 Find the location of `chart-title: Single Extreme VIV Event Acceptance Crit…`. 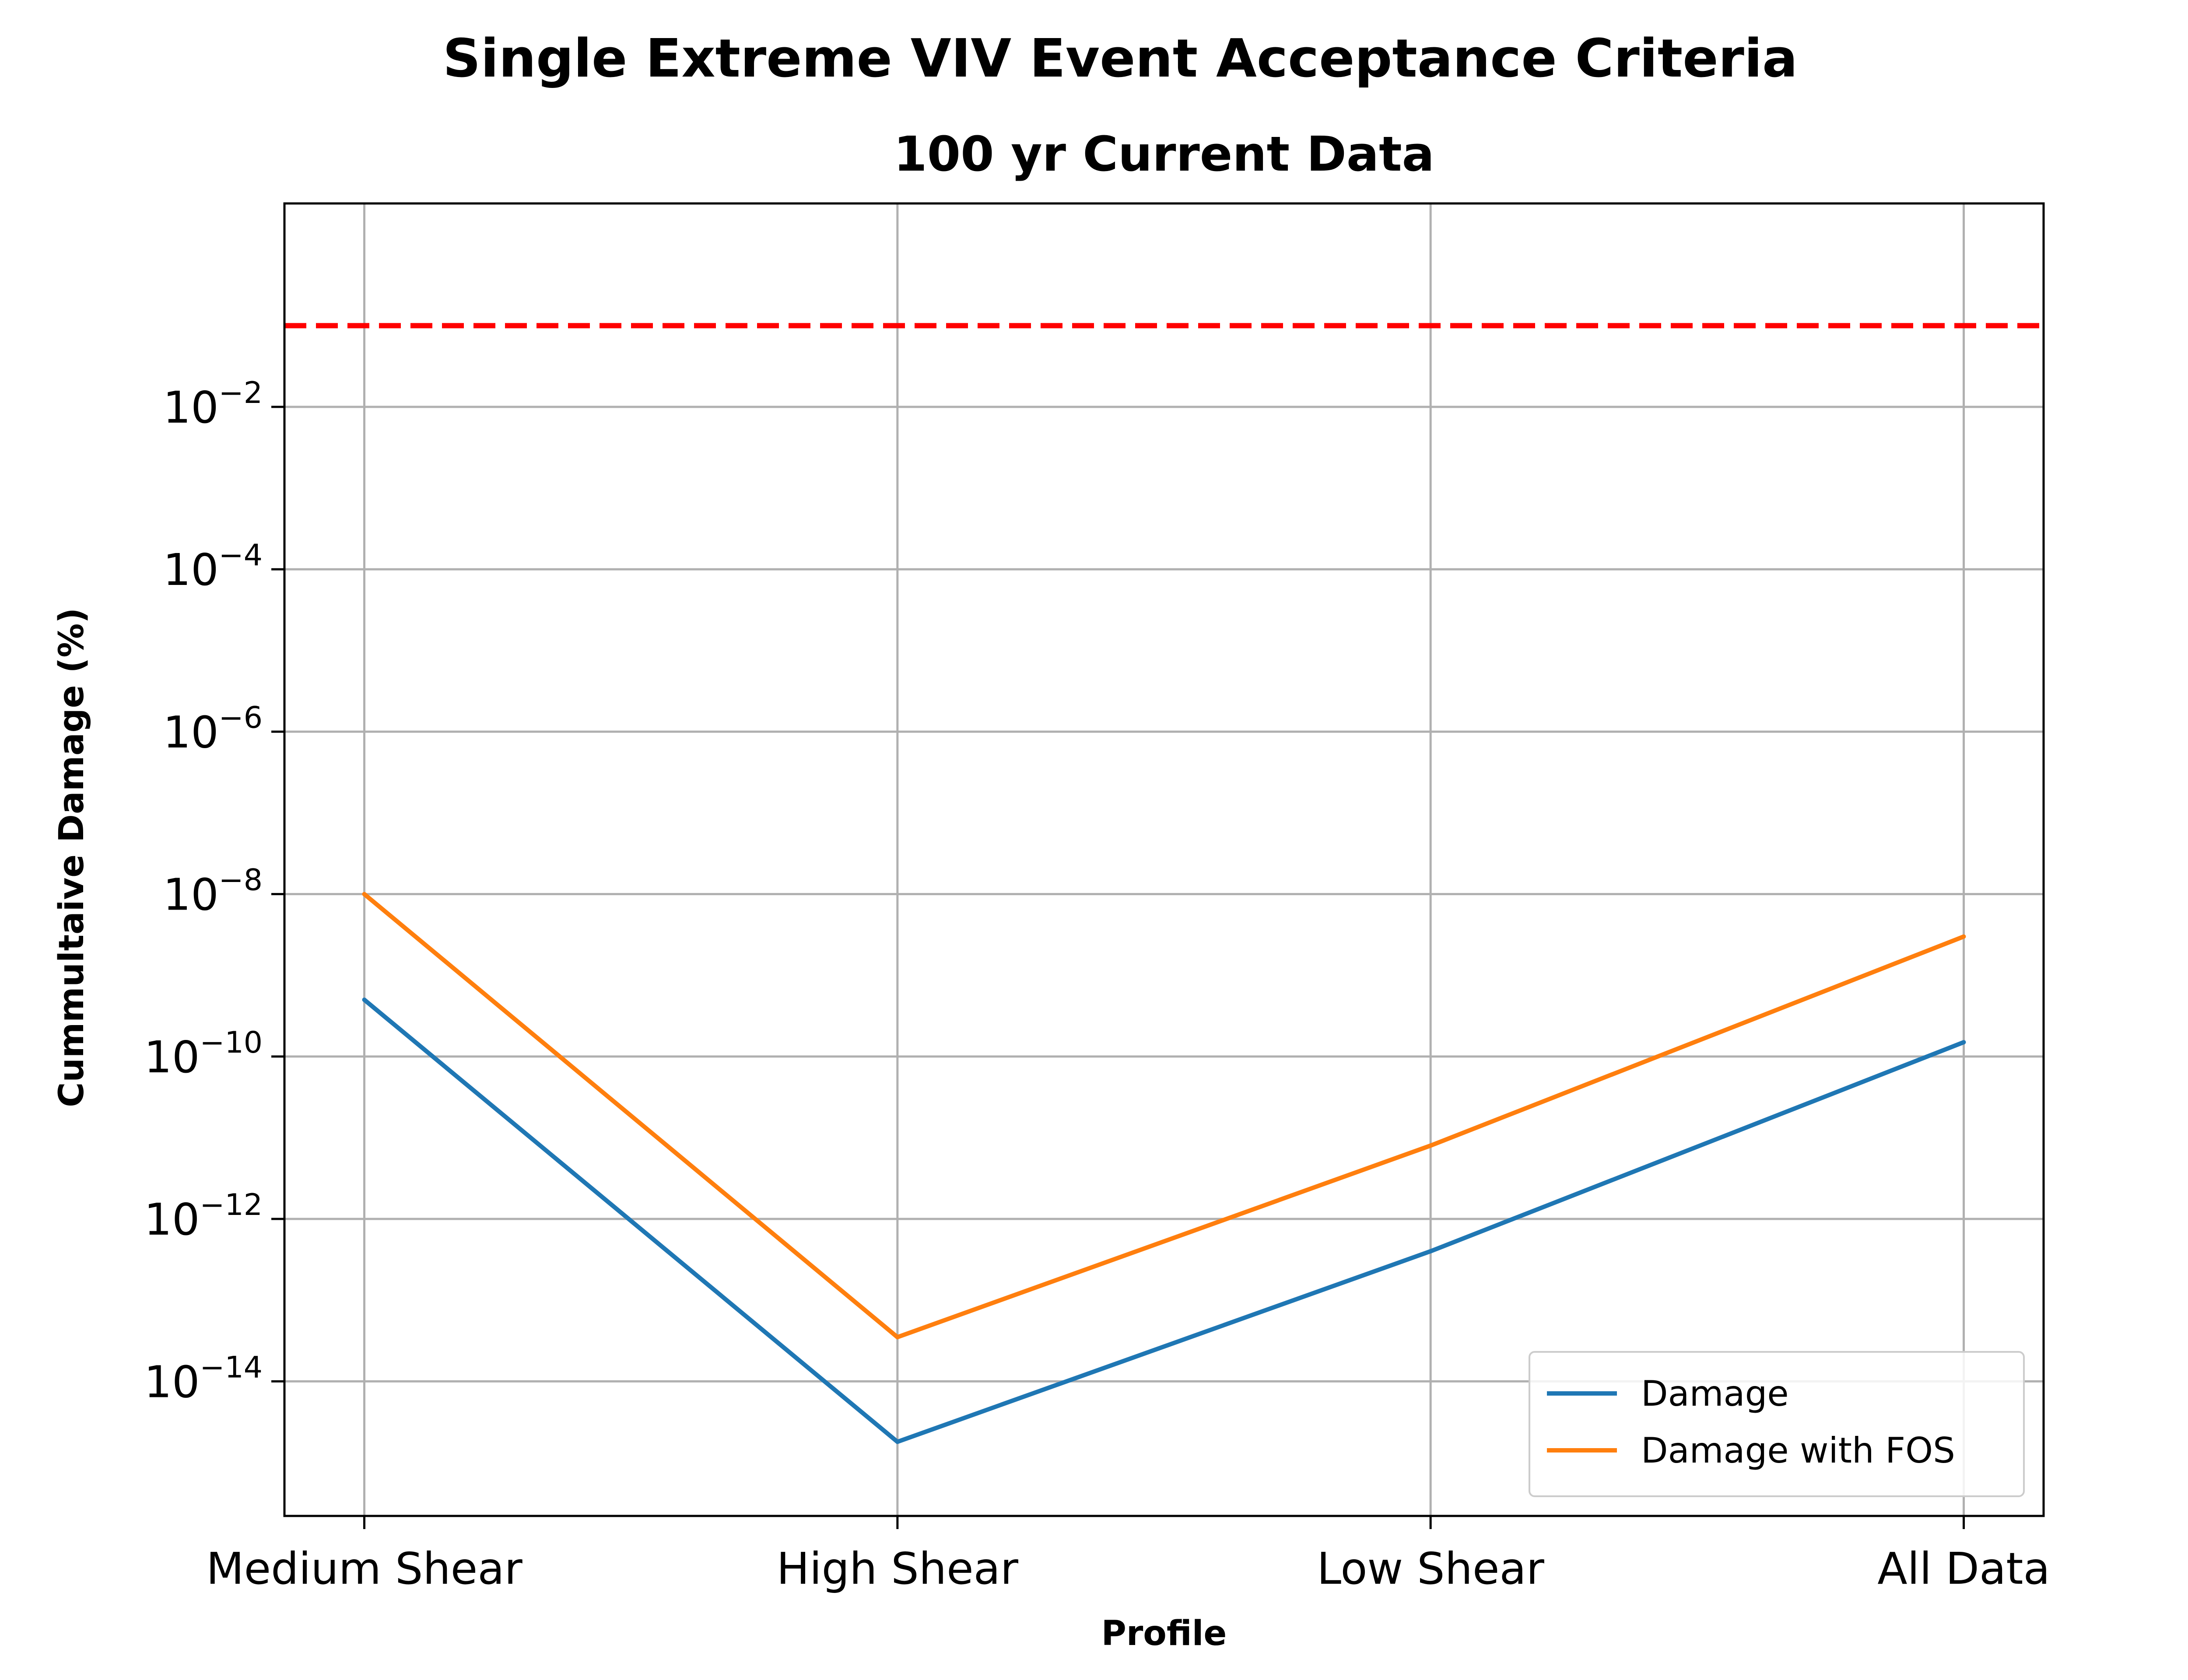

chart-title: Single Extreme VIV Event Acceptance Crit… is located at coordinates (1120, 58).